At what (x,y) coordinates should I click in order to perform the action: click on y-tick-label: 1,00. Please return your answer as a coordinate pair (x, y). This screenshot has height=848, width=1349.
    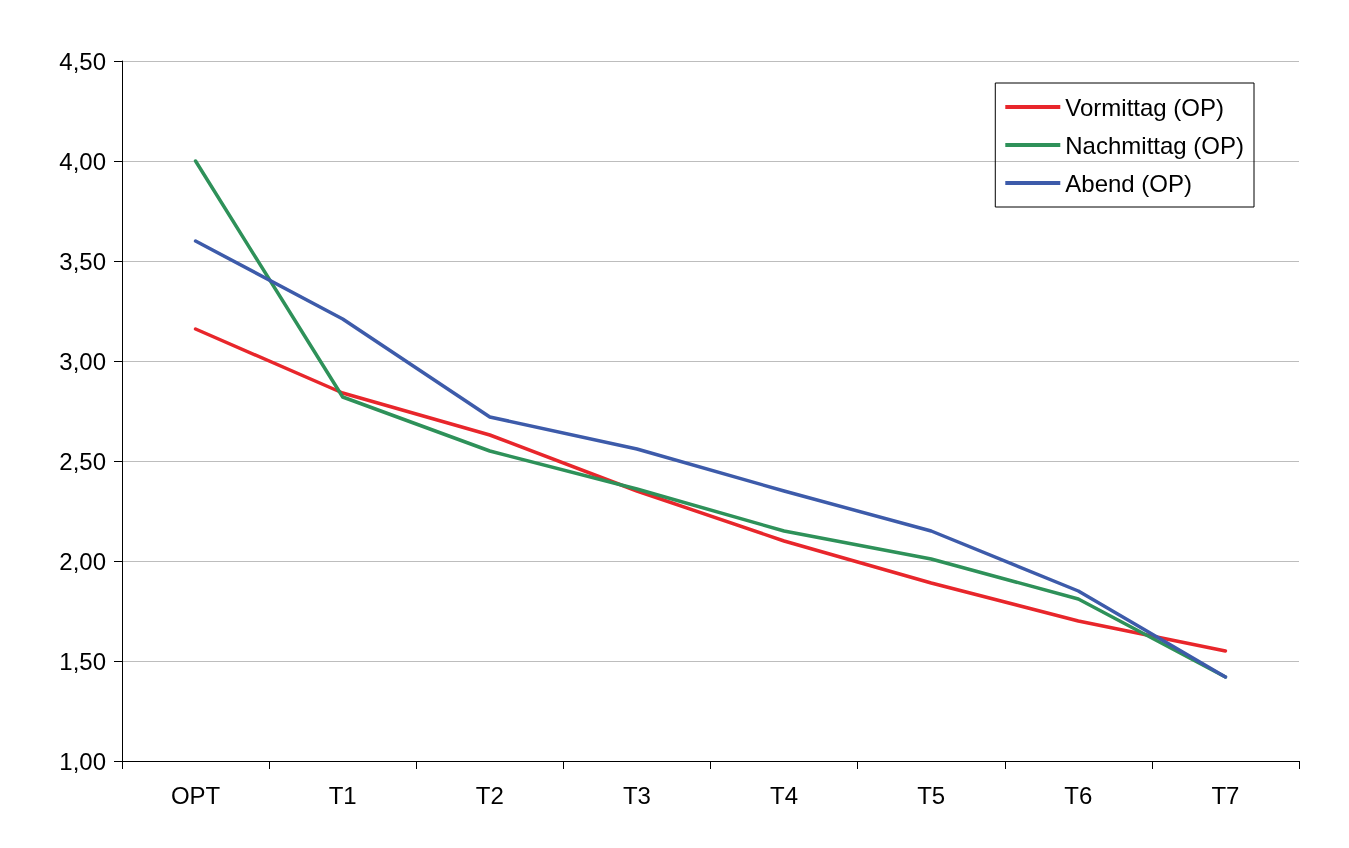
    Looking at the image, I should click on (82, 761).